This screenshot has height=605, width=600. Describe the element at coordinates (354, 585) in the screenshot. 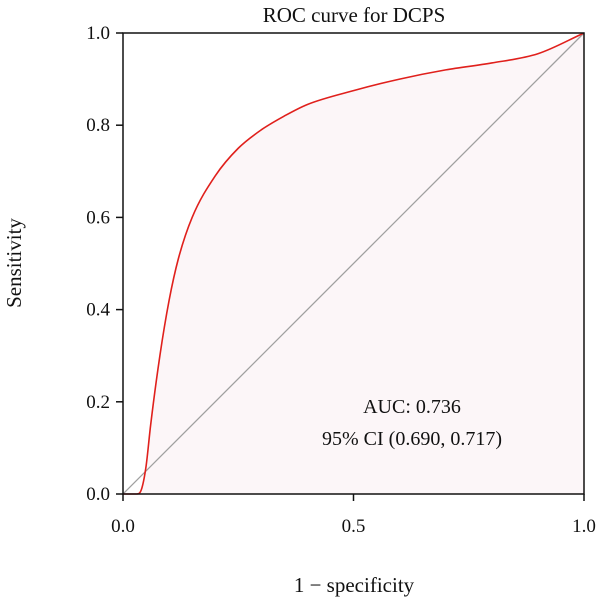

I see `x-axis-label: 1 − specificity` at that location.